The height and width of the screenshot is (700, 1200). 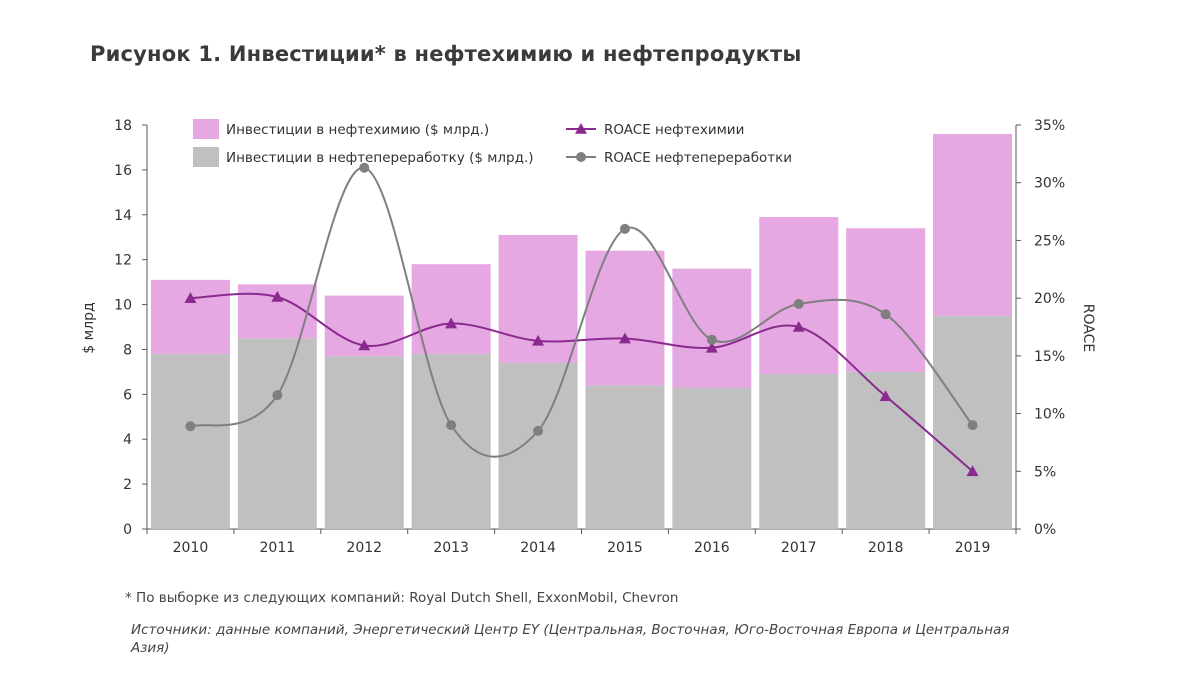 What do you see at coordinates (799, 548) in the screenshot?
I see `x-tick-label: 2017` at bounding box center [799, 548].